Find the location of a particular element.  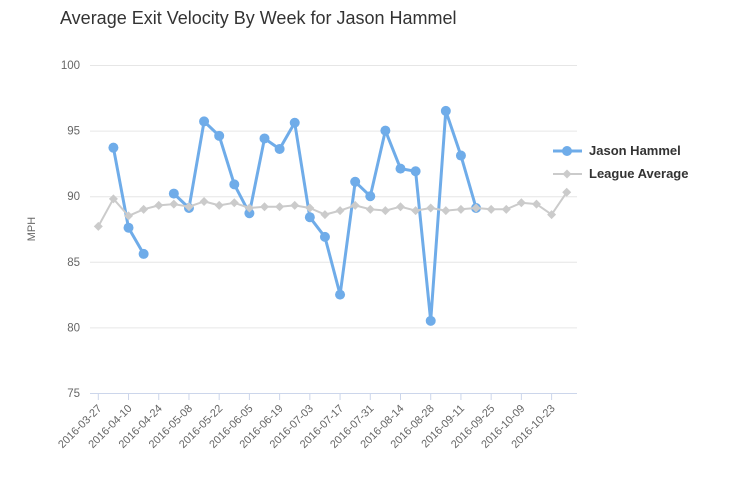

svg-text: 95 is located at coordinates (73, 132).